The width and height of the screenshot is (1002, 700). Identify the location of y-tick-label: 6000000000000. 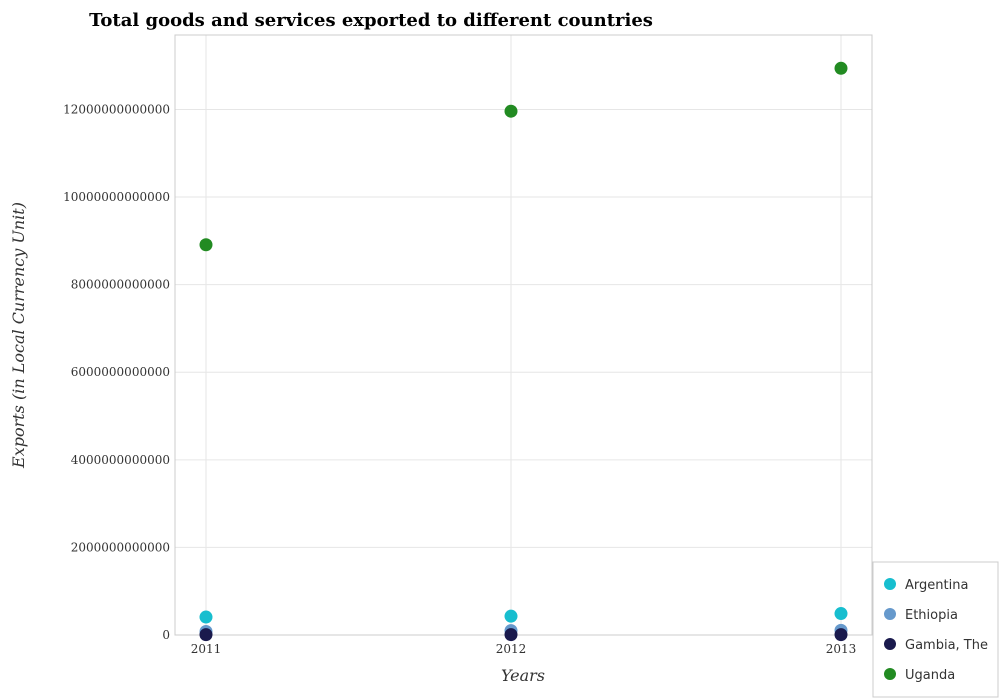
(120, 372).